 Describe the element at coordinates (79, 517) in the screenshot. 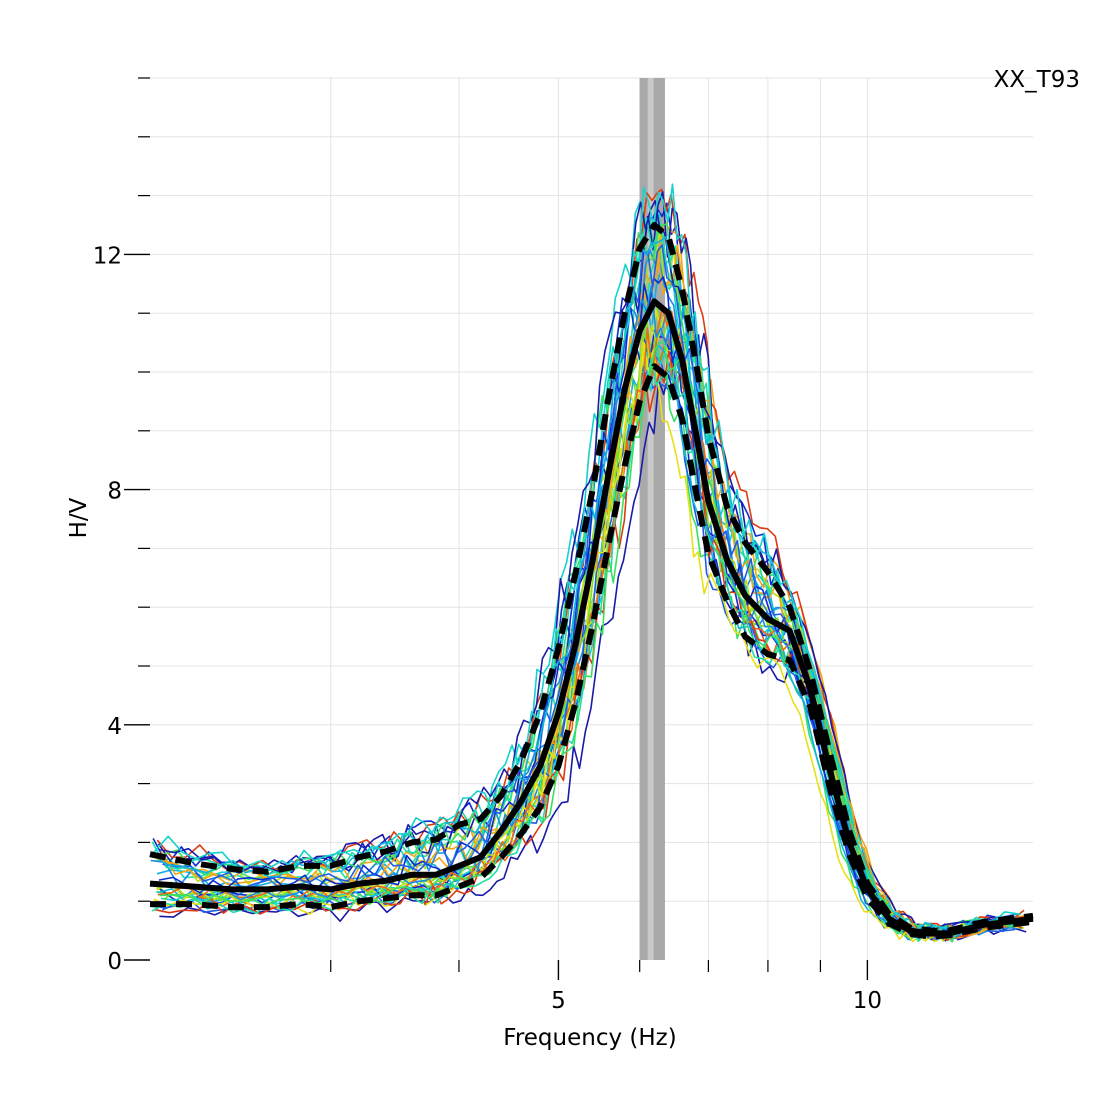

I see `y-axis-label: H/V` at that location.